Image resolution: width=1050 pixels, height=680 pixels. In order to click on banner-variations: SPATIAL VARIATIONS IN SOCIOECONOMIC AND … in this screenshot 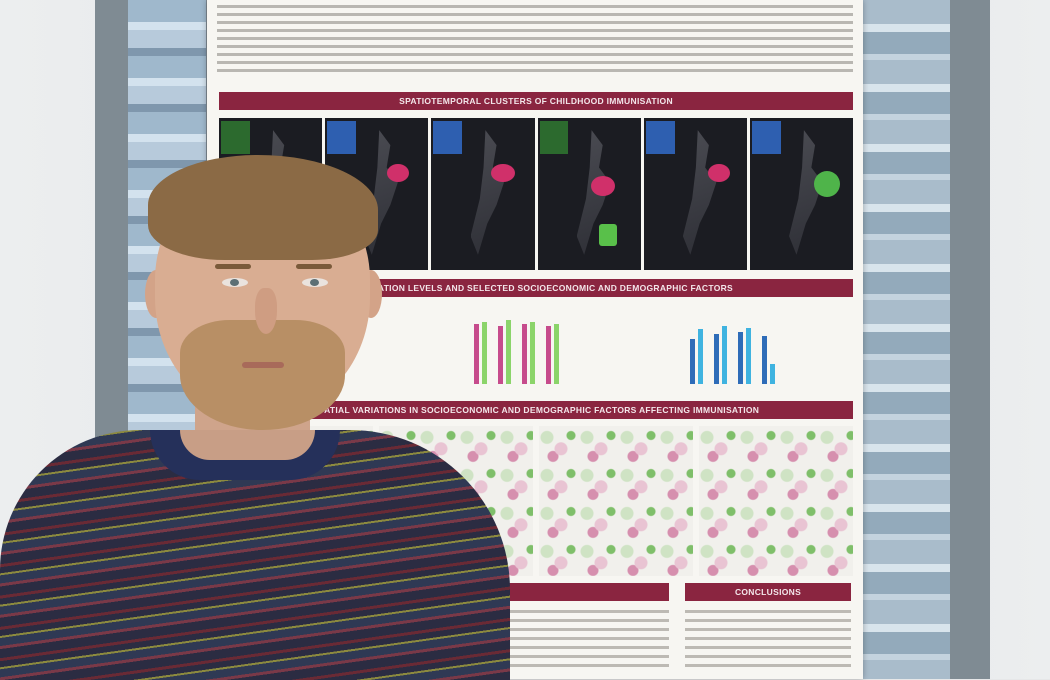, I will do `click(536, 410)`.